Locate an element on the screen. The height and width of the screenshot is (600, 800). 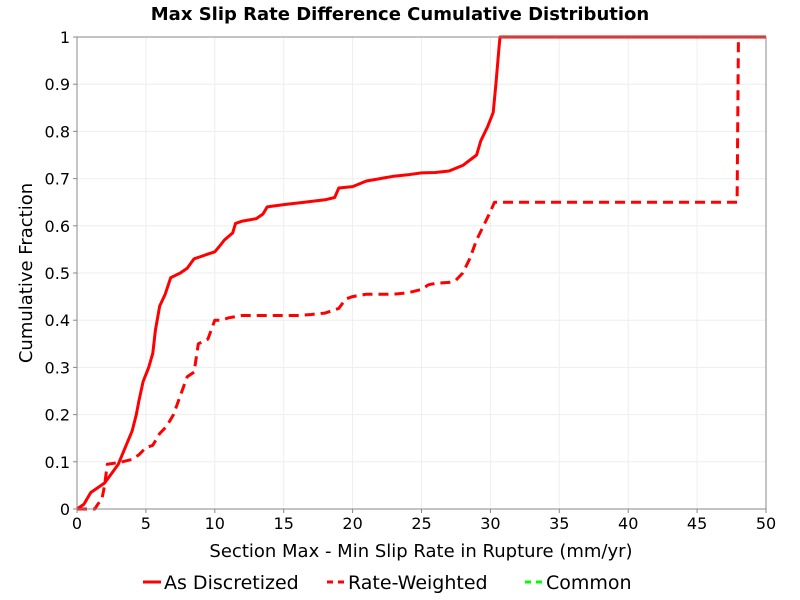
x-tick-label: 25 is located at coordinates (421, 523).